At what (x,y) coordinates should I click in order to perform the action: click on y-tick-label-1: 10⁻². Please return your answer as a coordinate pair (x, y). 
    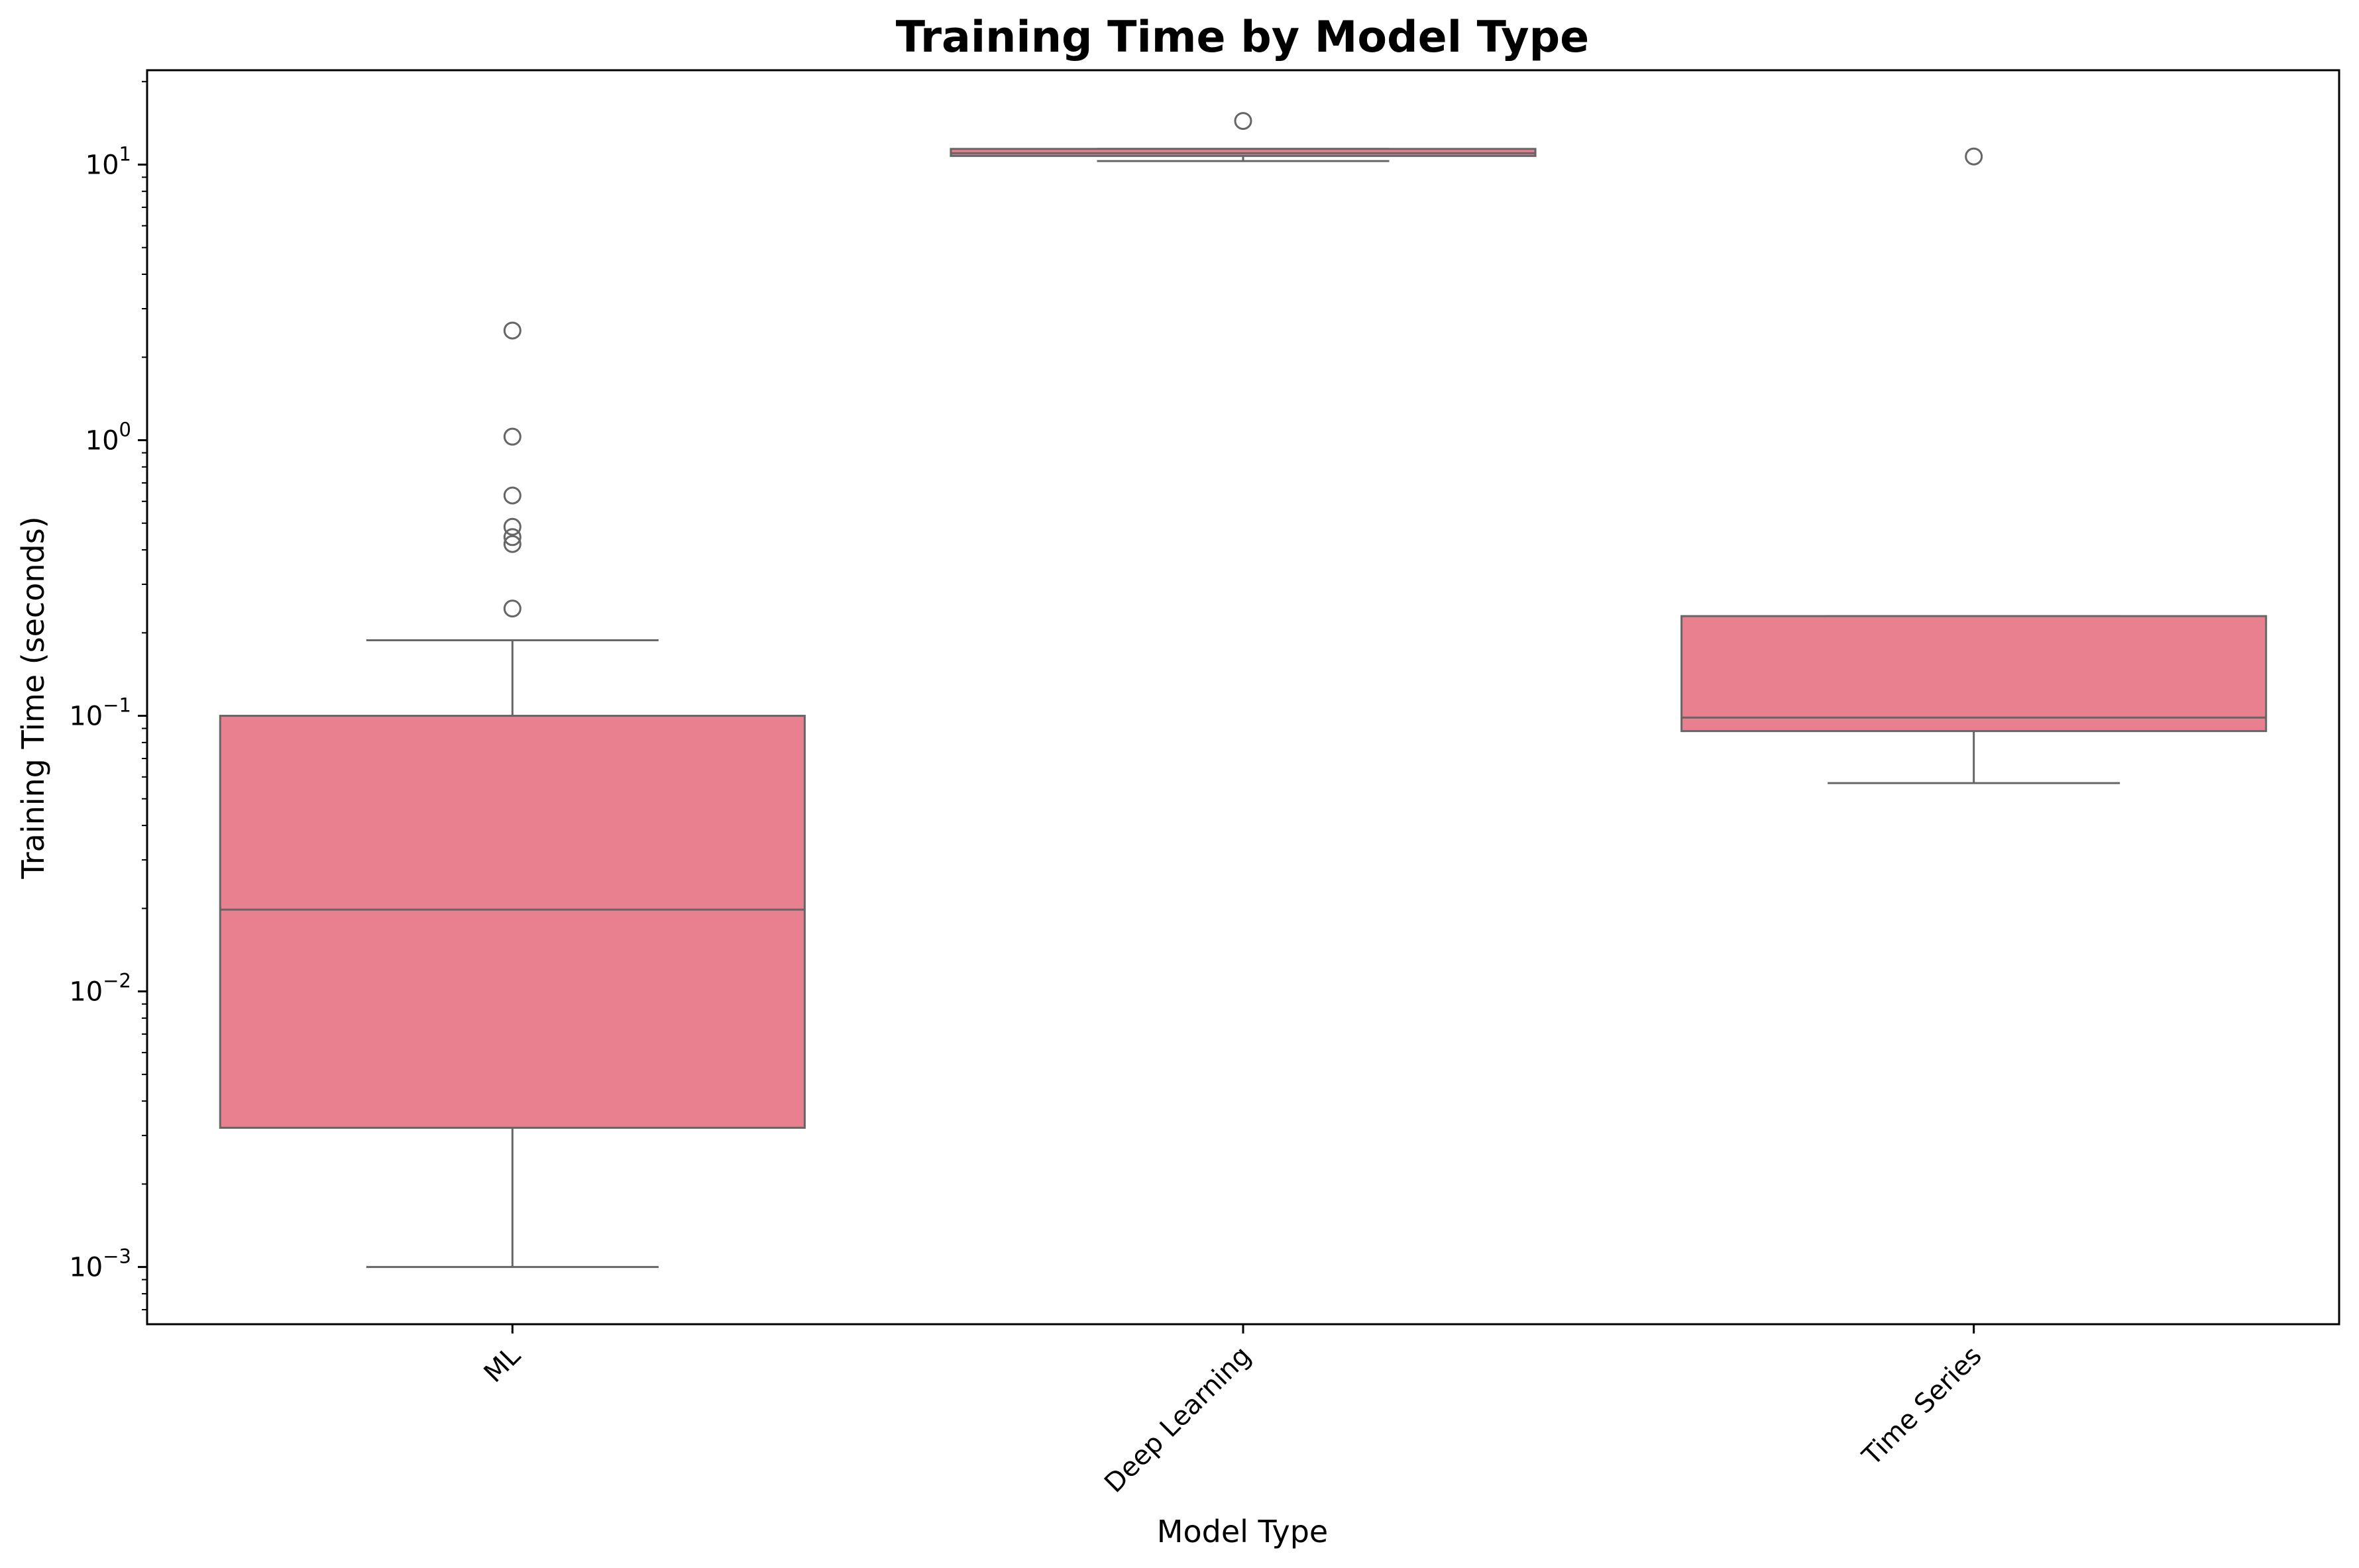
    Looking at the image, I should click on (100, 989).